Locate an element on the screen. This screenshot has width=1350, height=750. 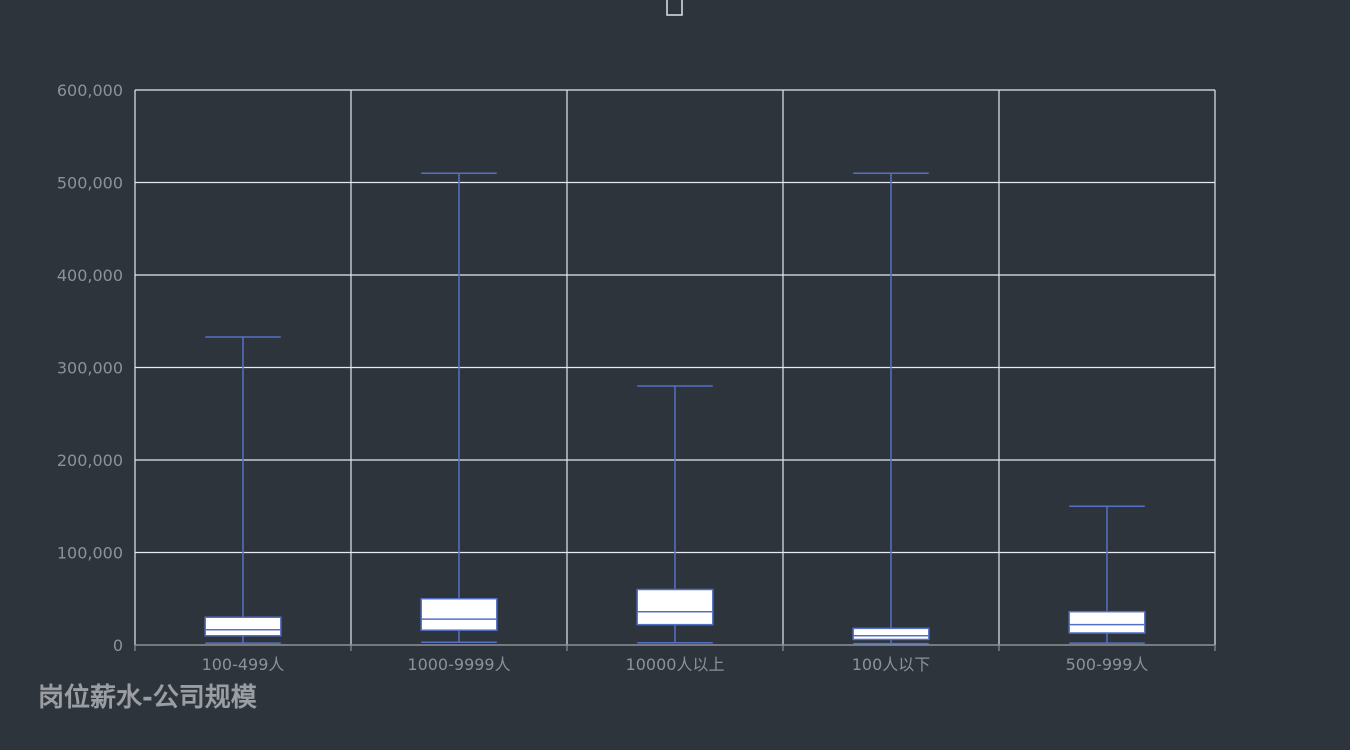
y-tick-label: 100,000 is located at coordinates (90, 553).